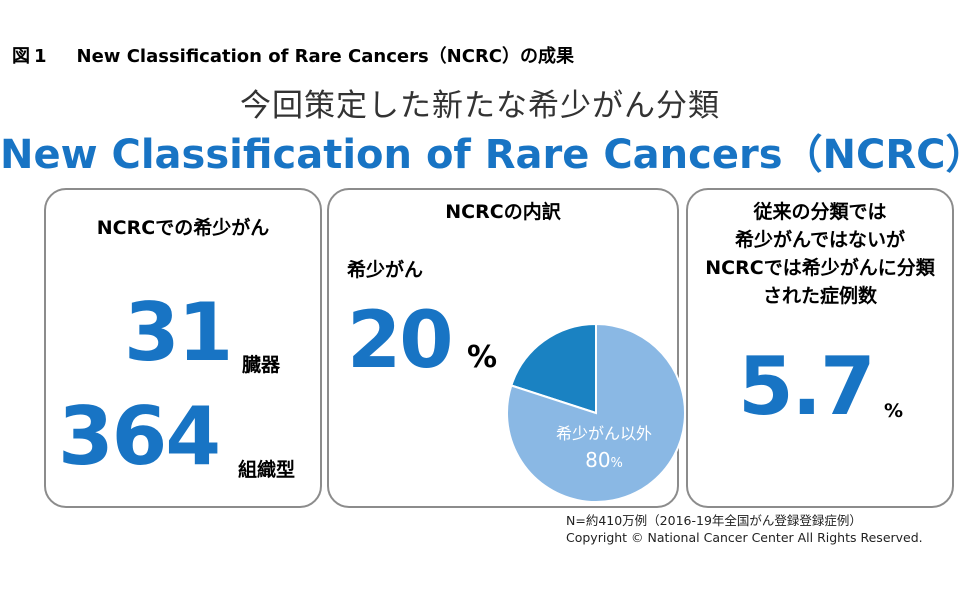 Image resolution: width=960 pixels, height=600 pixels. Describe the element at coordinates (482, 357) in the screenshot. I see `rare-cancer-percent-unit: %` at that location.